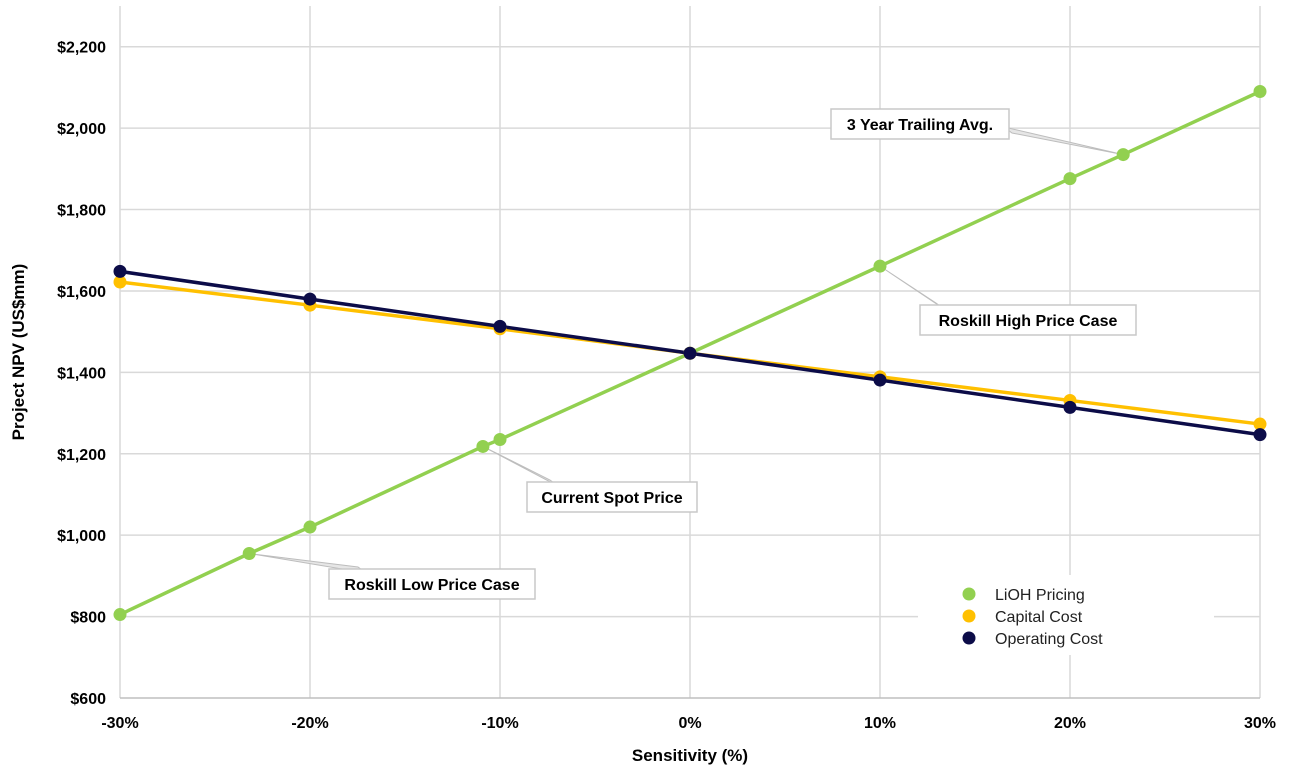 Image resolution: width=1292 pixels, height=769 pixels. I want to click on y-tick-label: $1,600, so click(81, 292).